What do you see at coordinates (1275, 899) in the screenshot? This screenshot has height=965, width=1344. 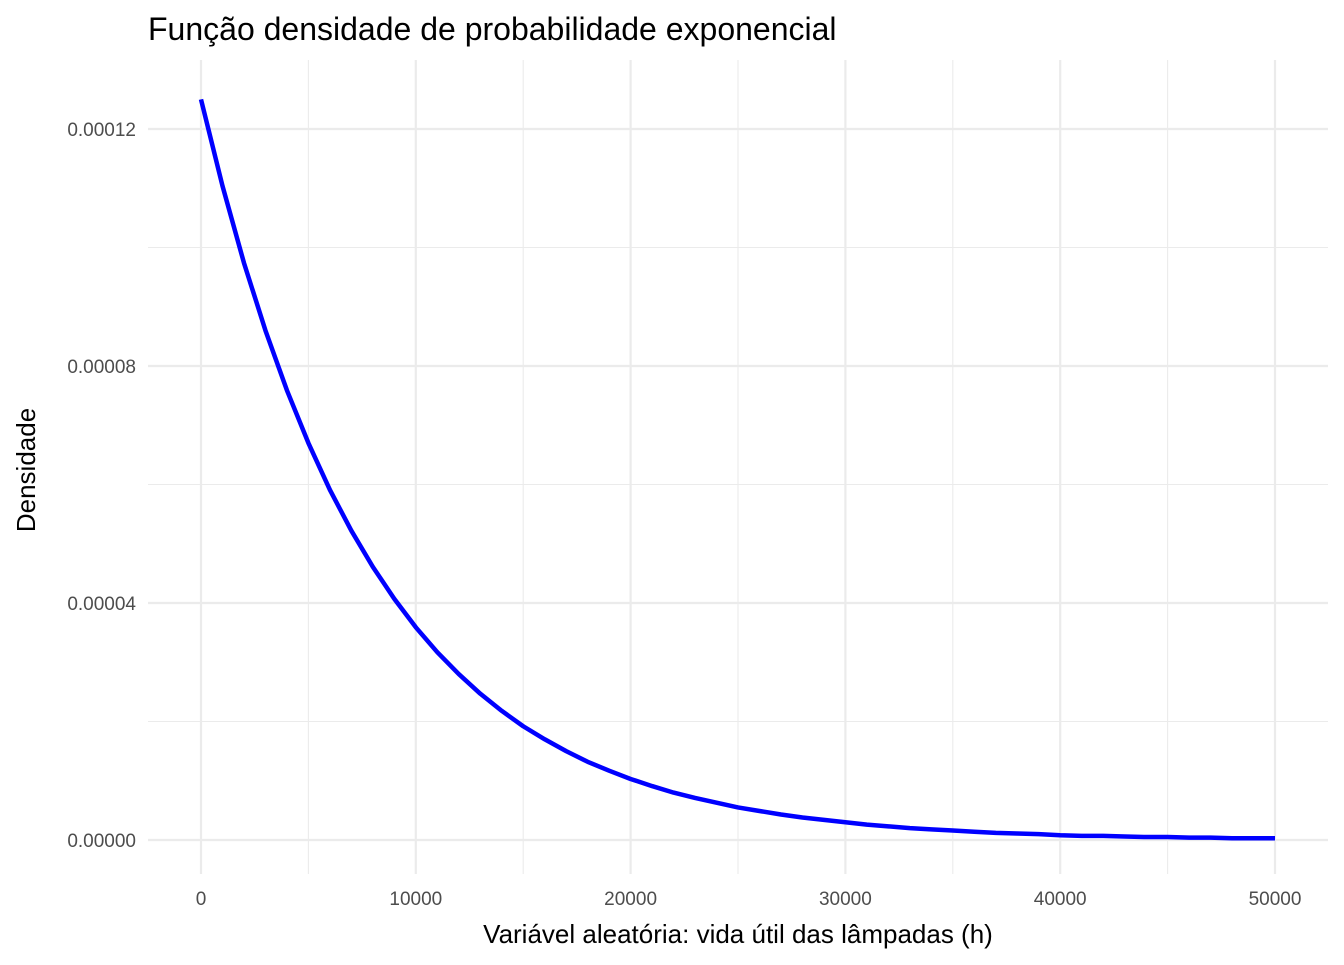 I see `x-tick-label: 50000` at bounding box center [1275, 899].